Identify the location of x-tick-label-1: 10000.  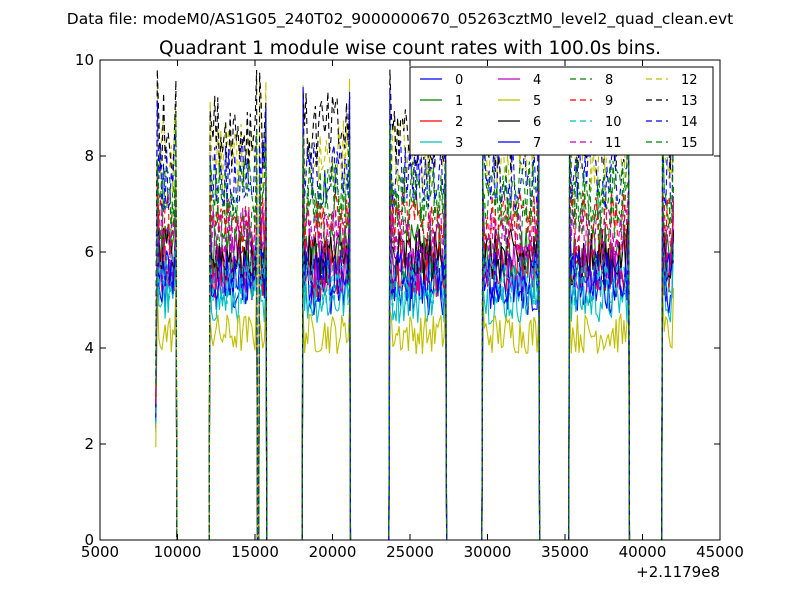
(178, 552).